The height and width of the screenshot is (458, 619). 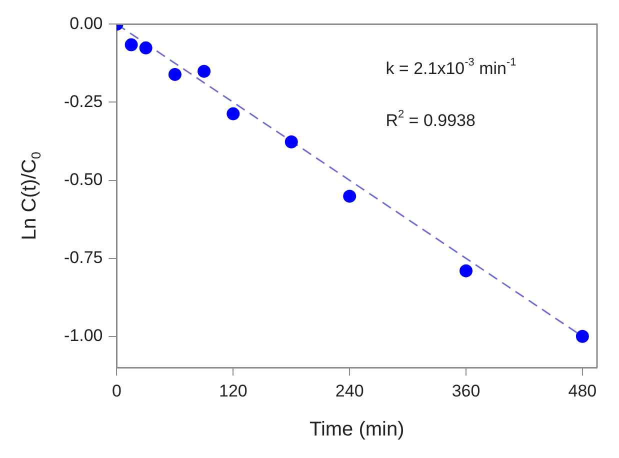 I want to click on x-tick-label: 480, so click(x=582, y=390).